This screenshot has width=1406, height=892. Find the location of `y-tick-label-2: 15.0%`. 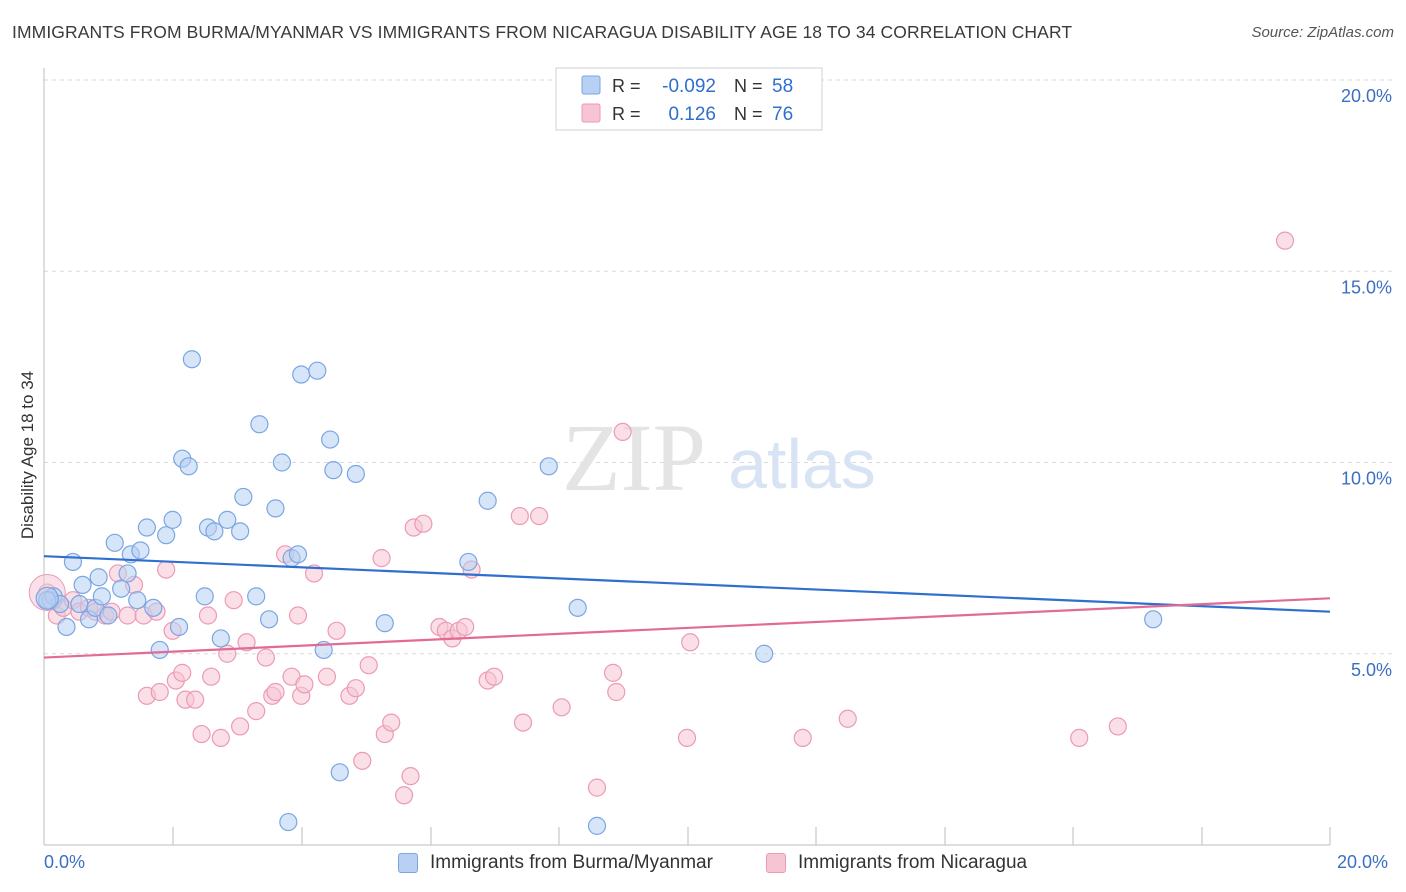

y-tick-label-2: 15.0% is located at coordinates (1366, 287).